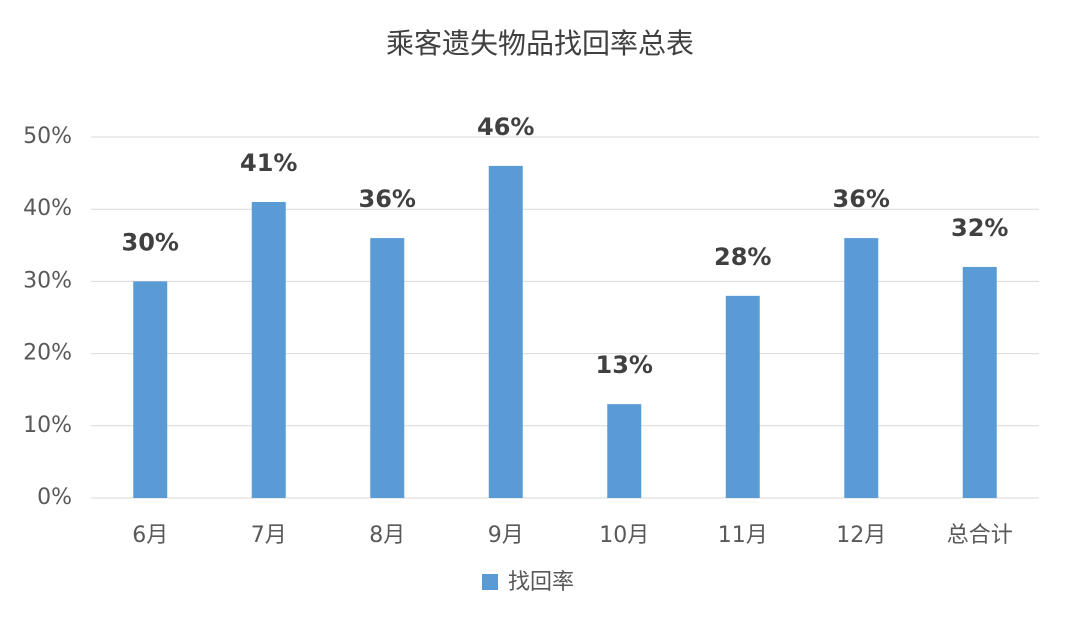 The height and width of the screenshot is (631, 1080). I want to click on x-tick-label: 7月, so click(269, 535).